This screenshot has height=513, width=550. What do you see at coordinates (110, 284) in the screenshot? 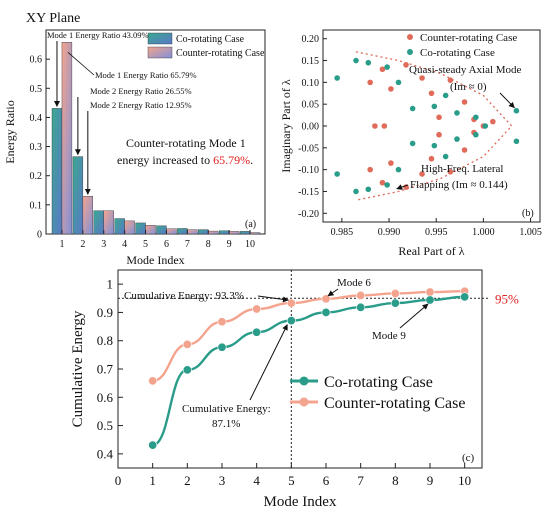
I see `y-tick-label: 1` at bounding box center [110, 284].